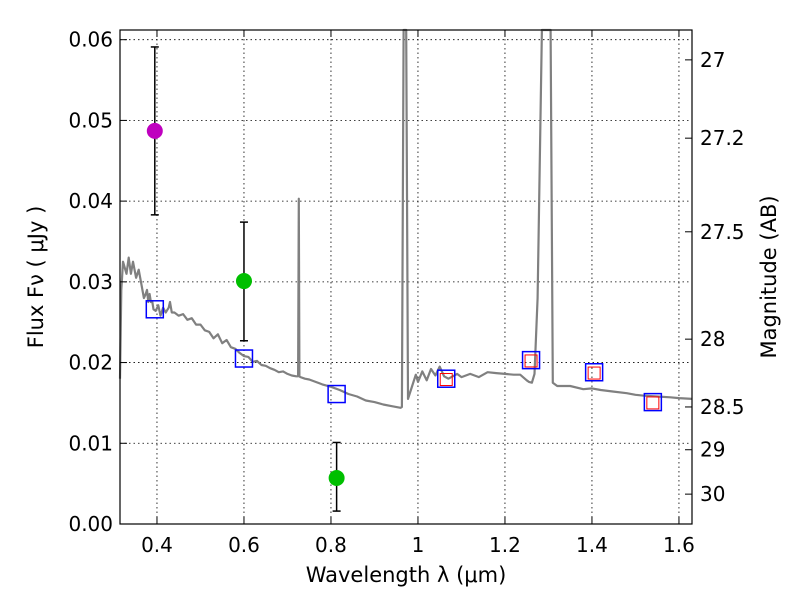 This screenshot has width=800, height=600. I want to click on x-axis-label: Wavelength λ (μm), so click(406, 575).